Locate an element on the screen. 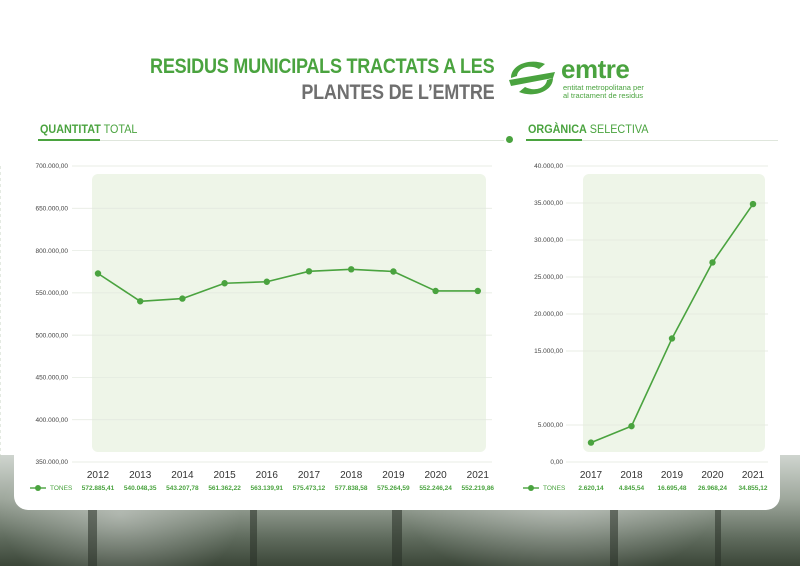 The height and width of the screenshot is (566, 800). total-y-tick-label: 400.000,00 is located at coordinates (51, 420).